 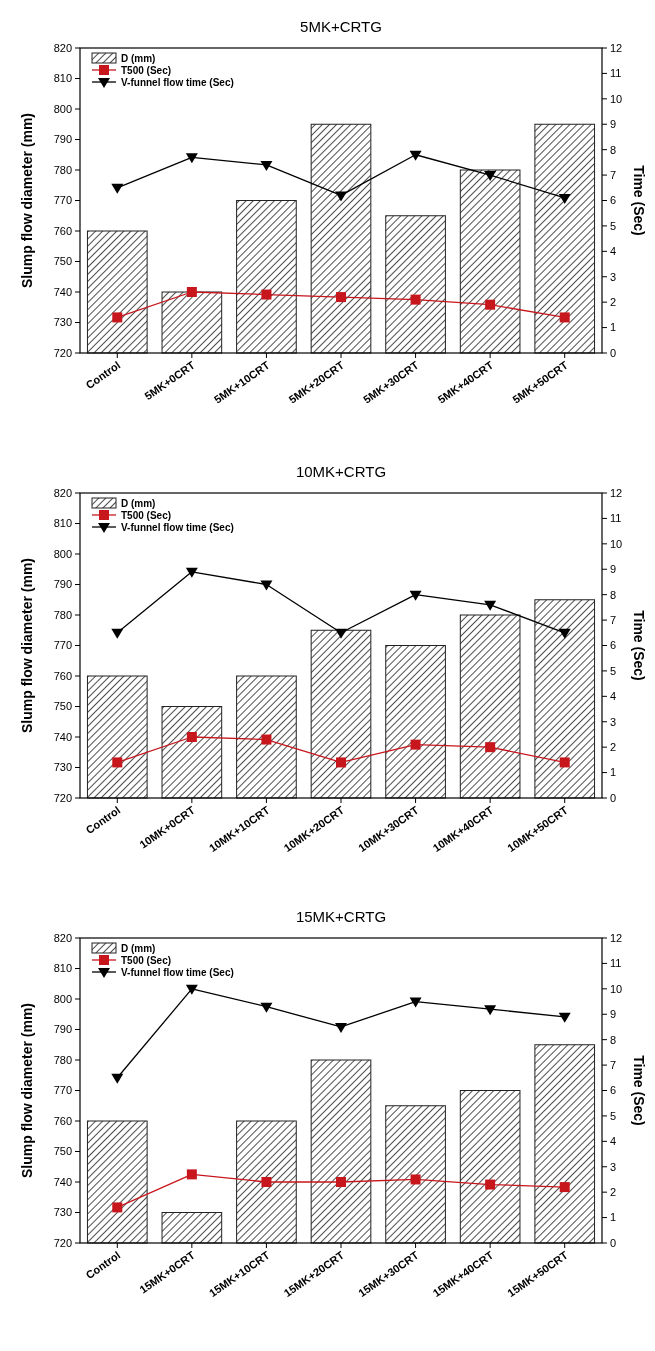 I want to click on y-tick-label: 810, so click(x=62, y=968).